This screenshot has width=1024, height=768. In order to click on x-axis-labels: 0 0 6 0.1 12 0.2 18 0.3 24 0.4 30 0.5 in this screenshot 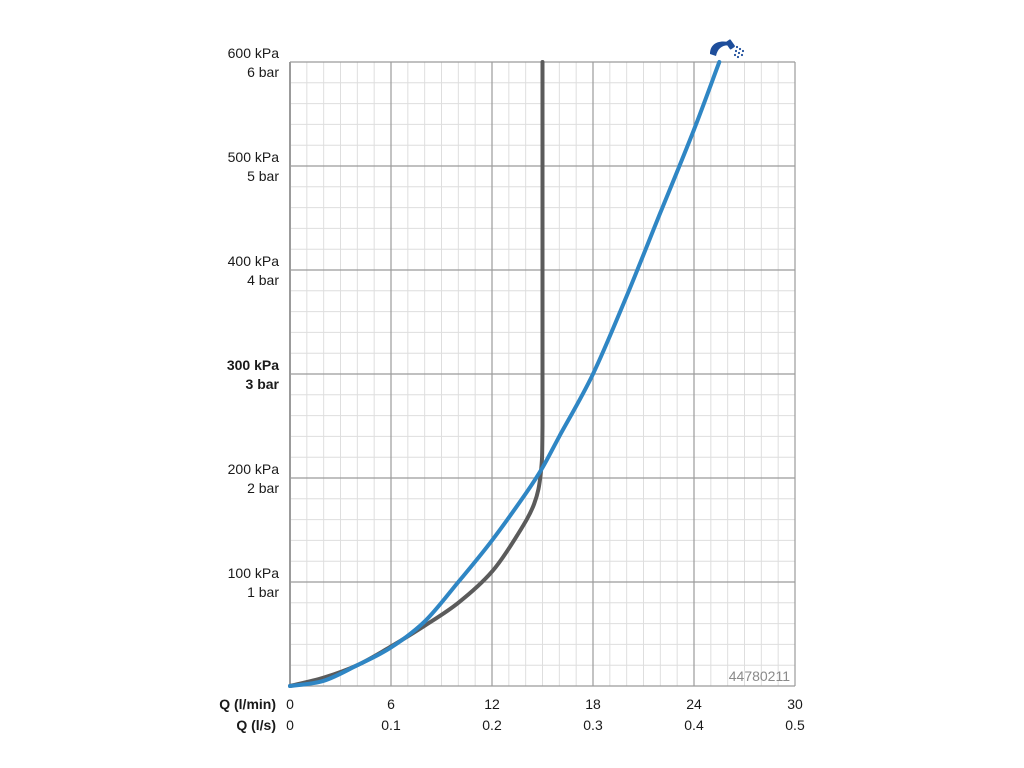, I will do `click(545, 714)`.